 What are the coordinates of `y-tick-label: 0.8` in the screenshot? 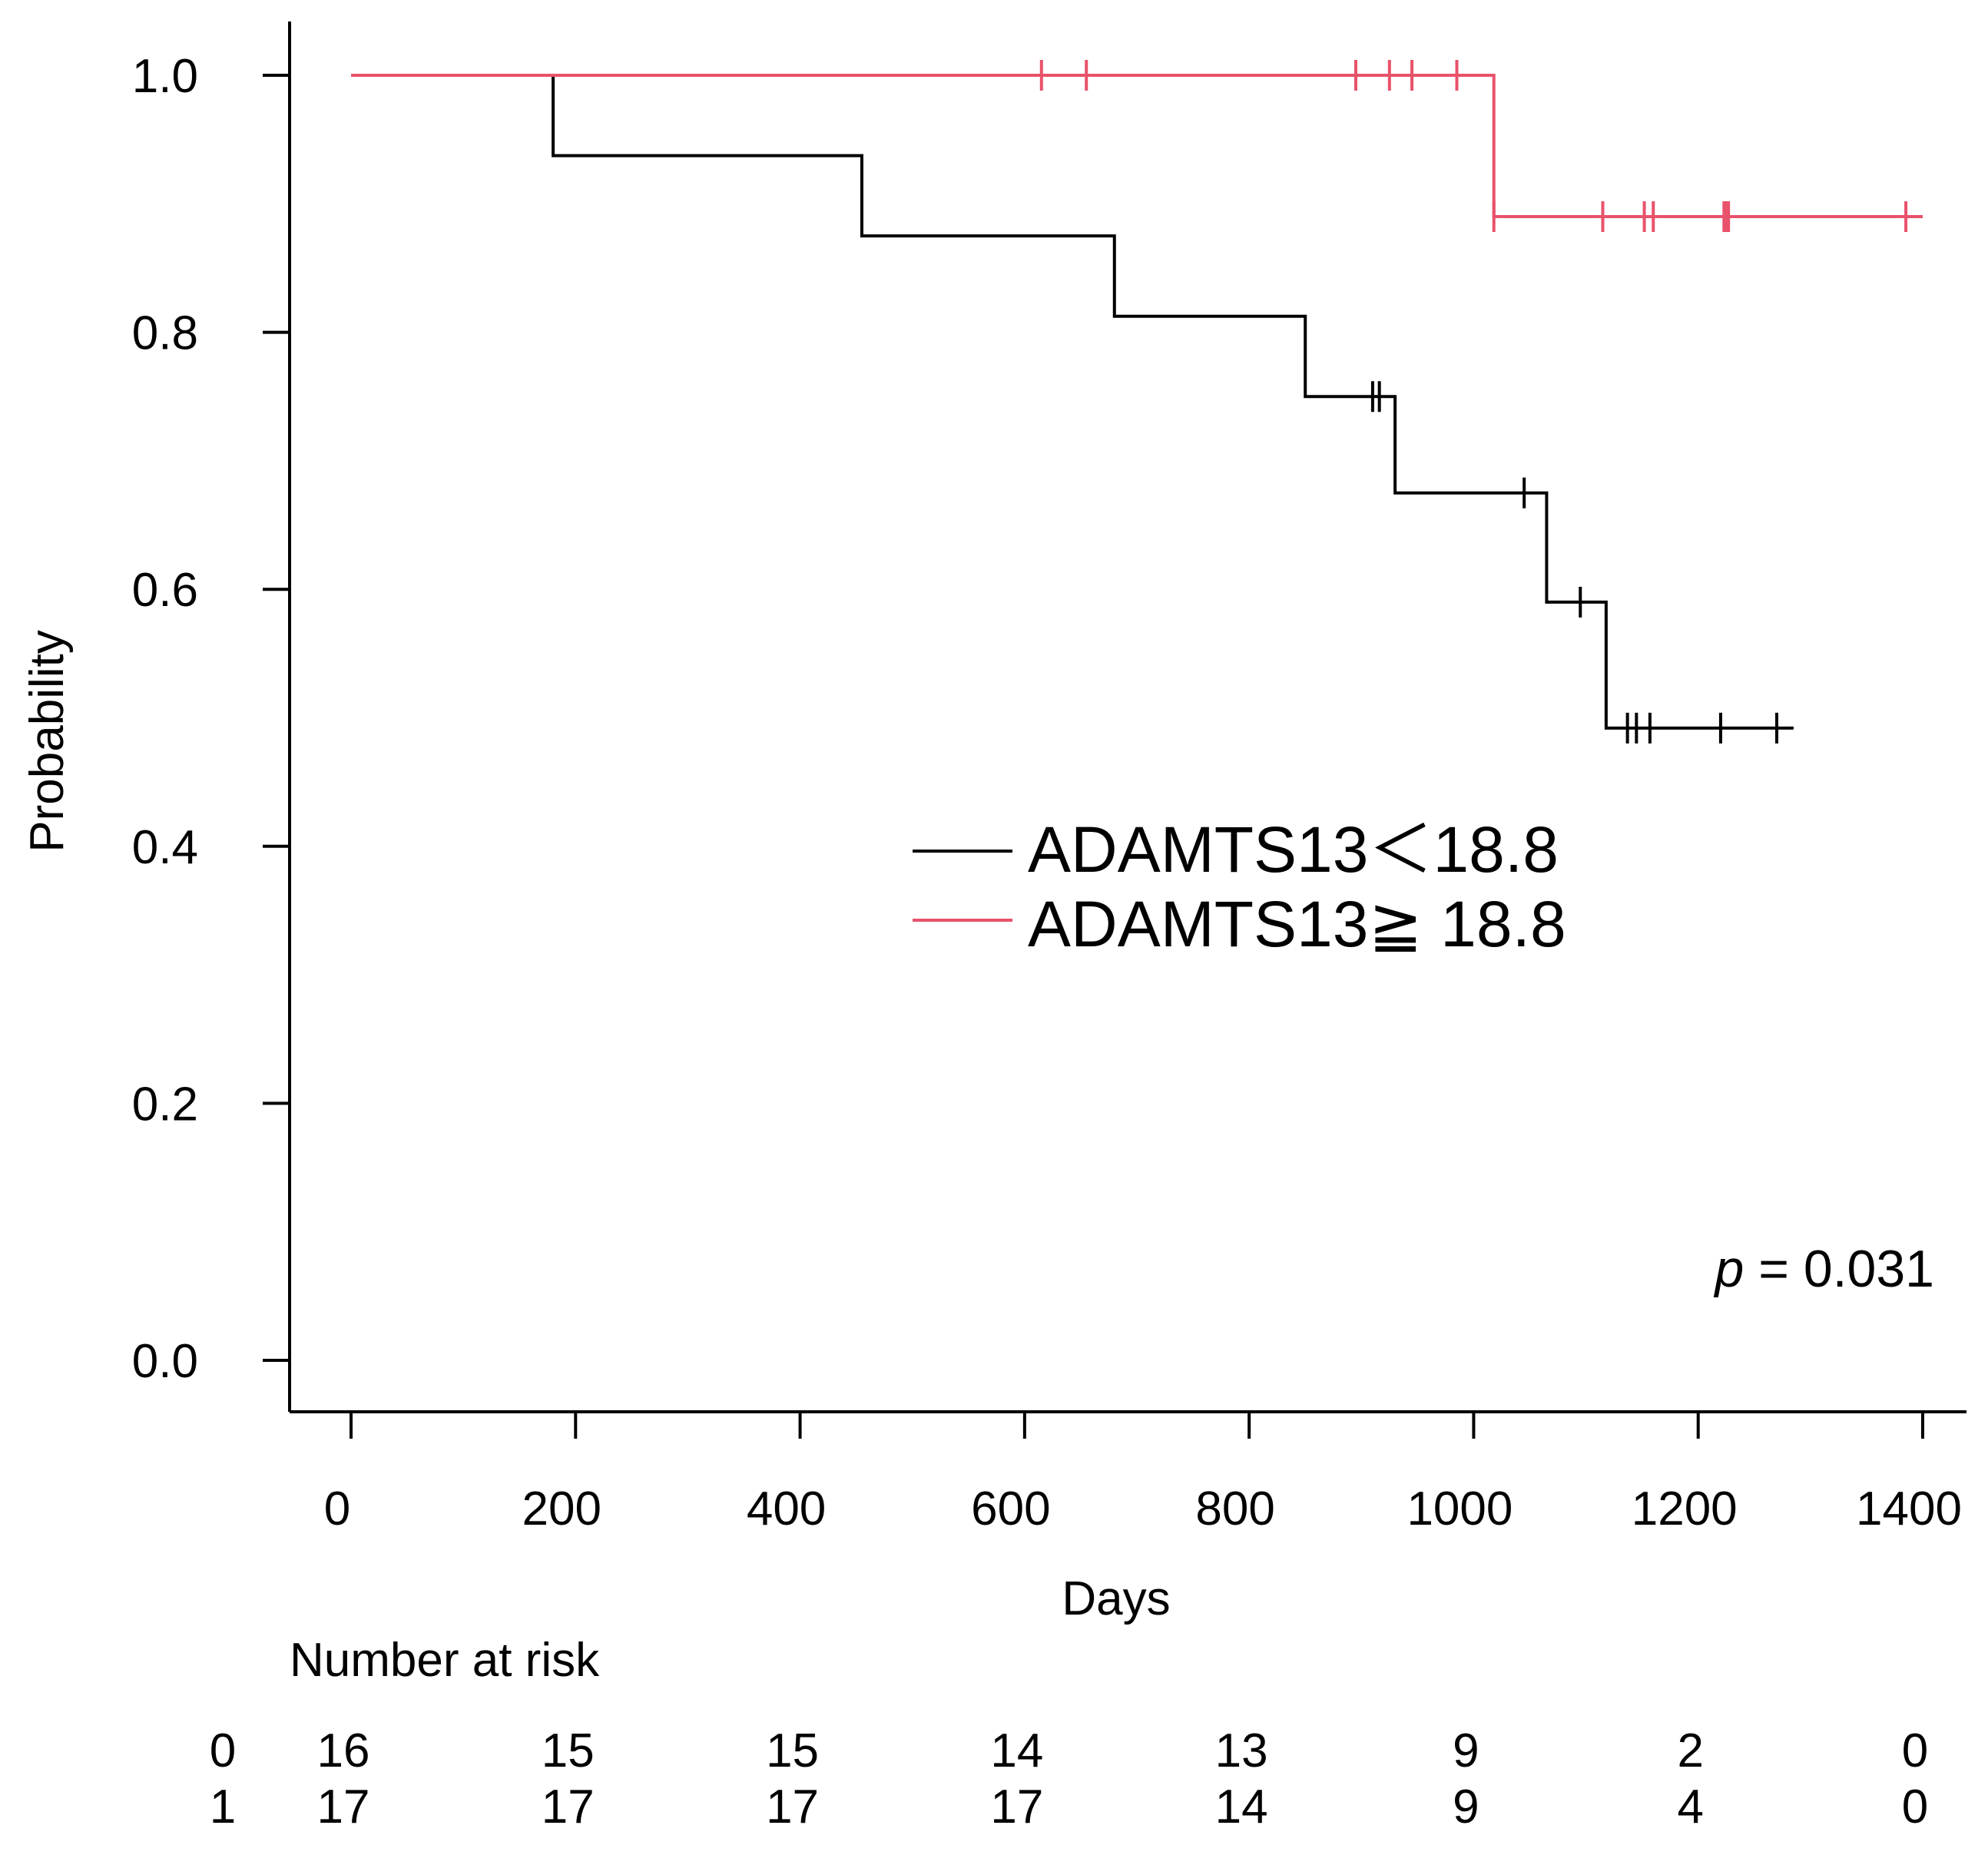 It's located at (165, 333).